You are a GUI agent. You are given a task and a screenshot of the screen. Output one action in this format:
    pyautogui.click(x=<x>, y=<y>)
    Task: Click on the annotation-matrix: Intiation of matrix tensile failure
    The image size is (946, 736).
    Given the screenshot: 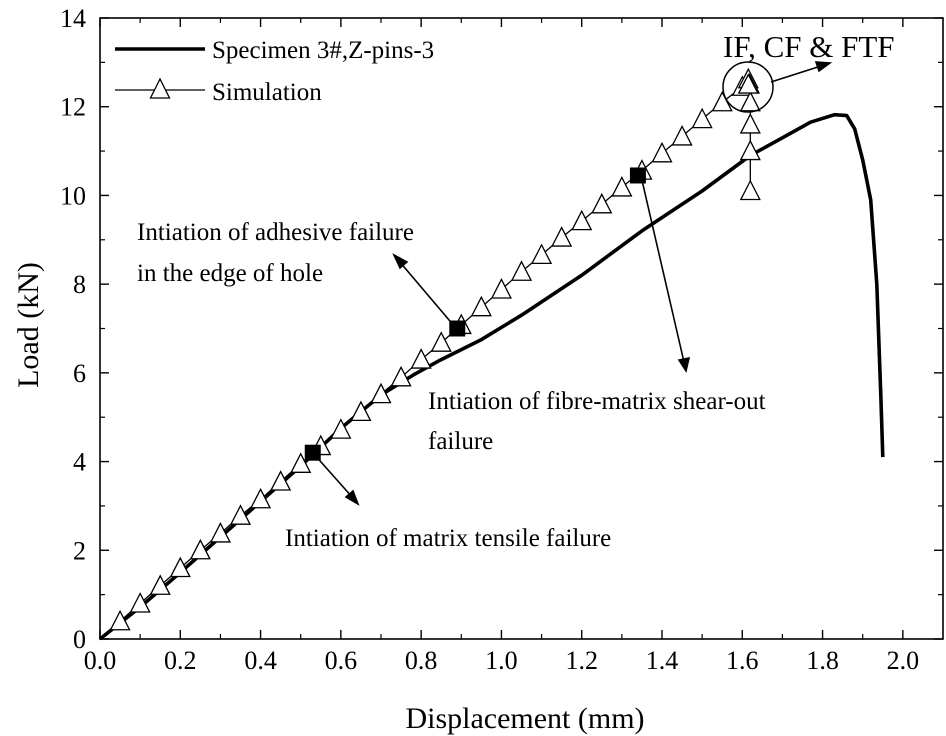 What is the action you would take?
    pyautogui.click(x=448, y=538)
    